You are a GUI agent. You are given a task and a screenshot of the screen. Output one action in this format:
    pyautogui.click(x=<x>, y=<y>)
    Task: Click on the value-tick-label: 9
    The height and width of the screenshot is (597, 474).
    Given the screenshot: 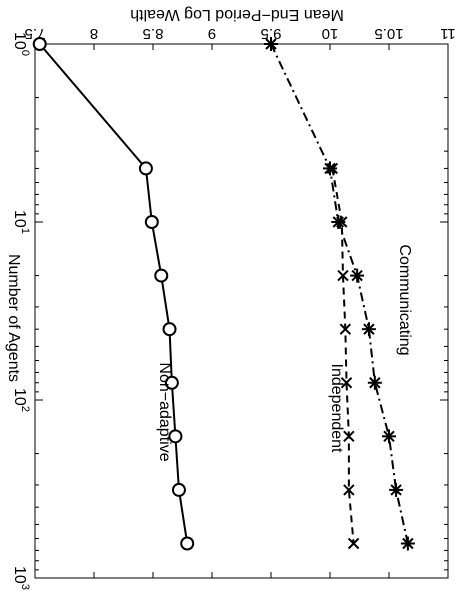 What is the action you would take?
    pyautogui.click(x=212, y=33)
    